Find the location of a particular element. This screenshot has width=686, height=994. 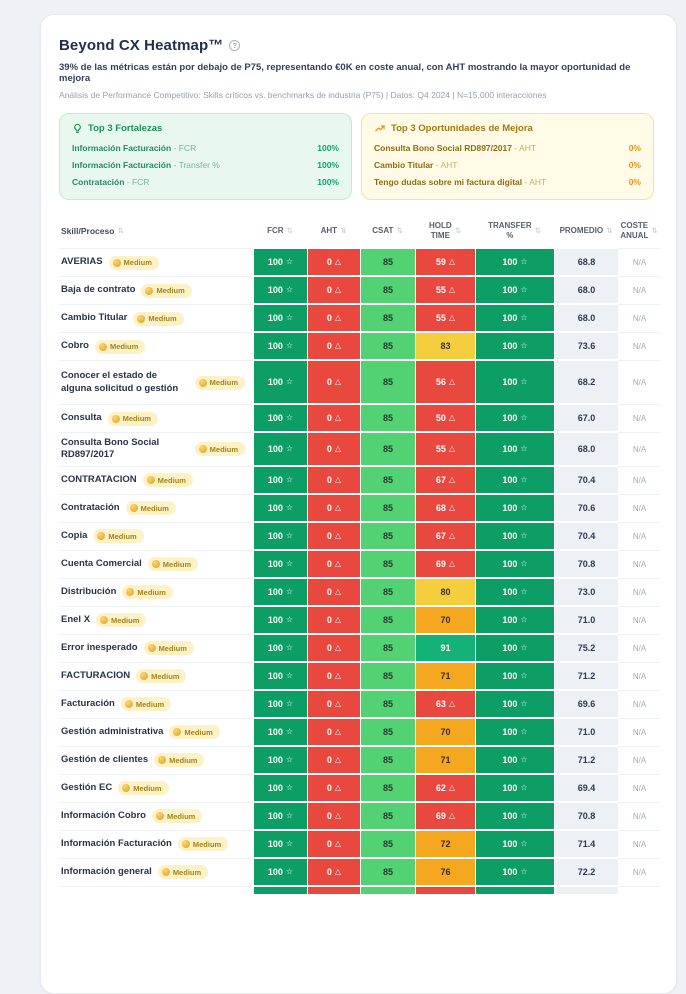

cell-csat: 85 is located at coordinates (387, 843).